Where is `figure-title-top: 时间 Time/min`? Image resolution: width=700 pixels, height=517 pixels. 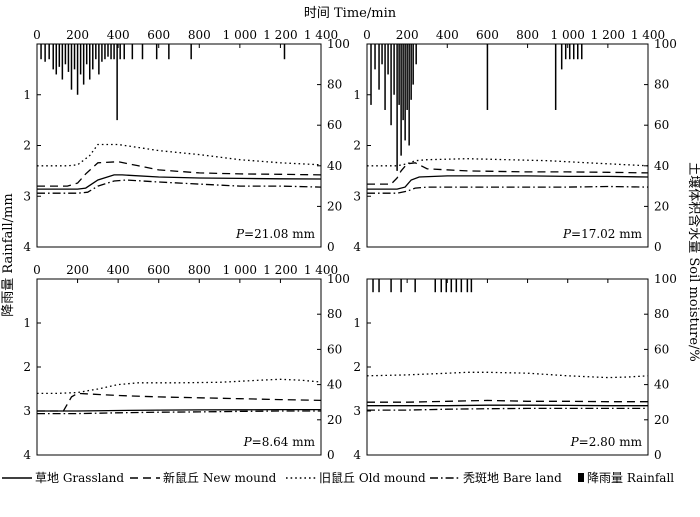
figure-title-top: 时间 Time/min is located at coordinates (350, 13).